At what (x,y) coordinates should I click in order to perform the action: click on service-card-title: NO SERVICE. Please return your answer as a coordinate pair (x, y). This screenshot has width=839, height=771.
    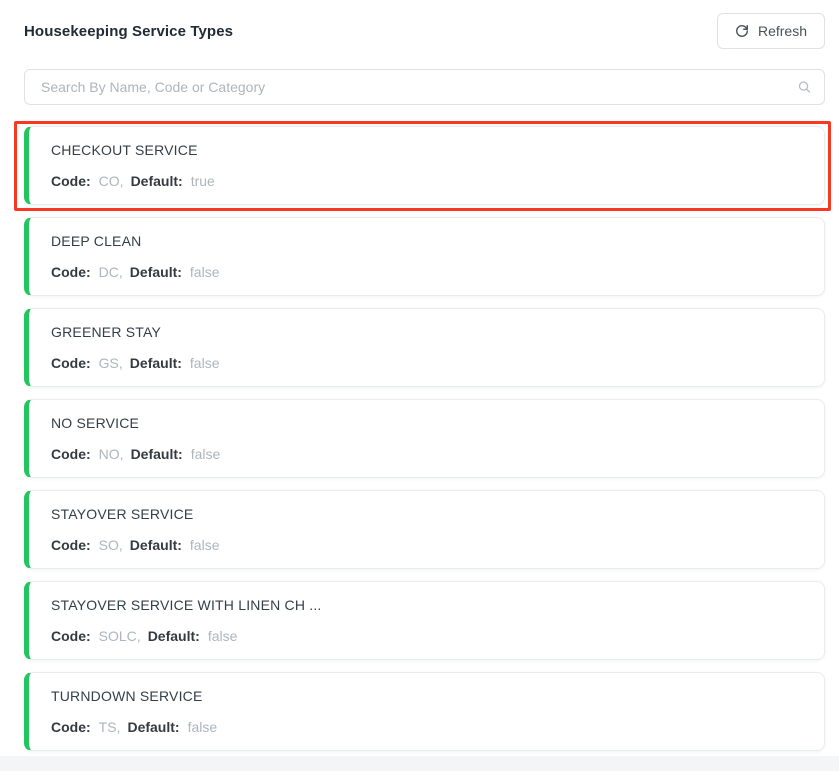
    Looking at the image, I should click on (95, 423).